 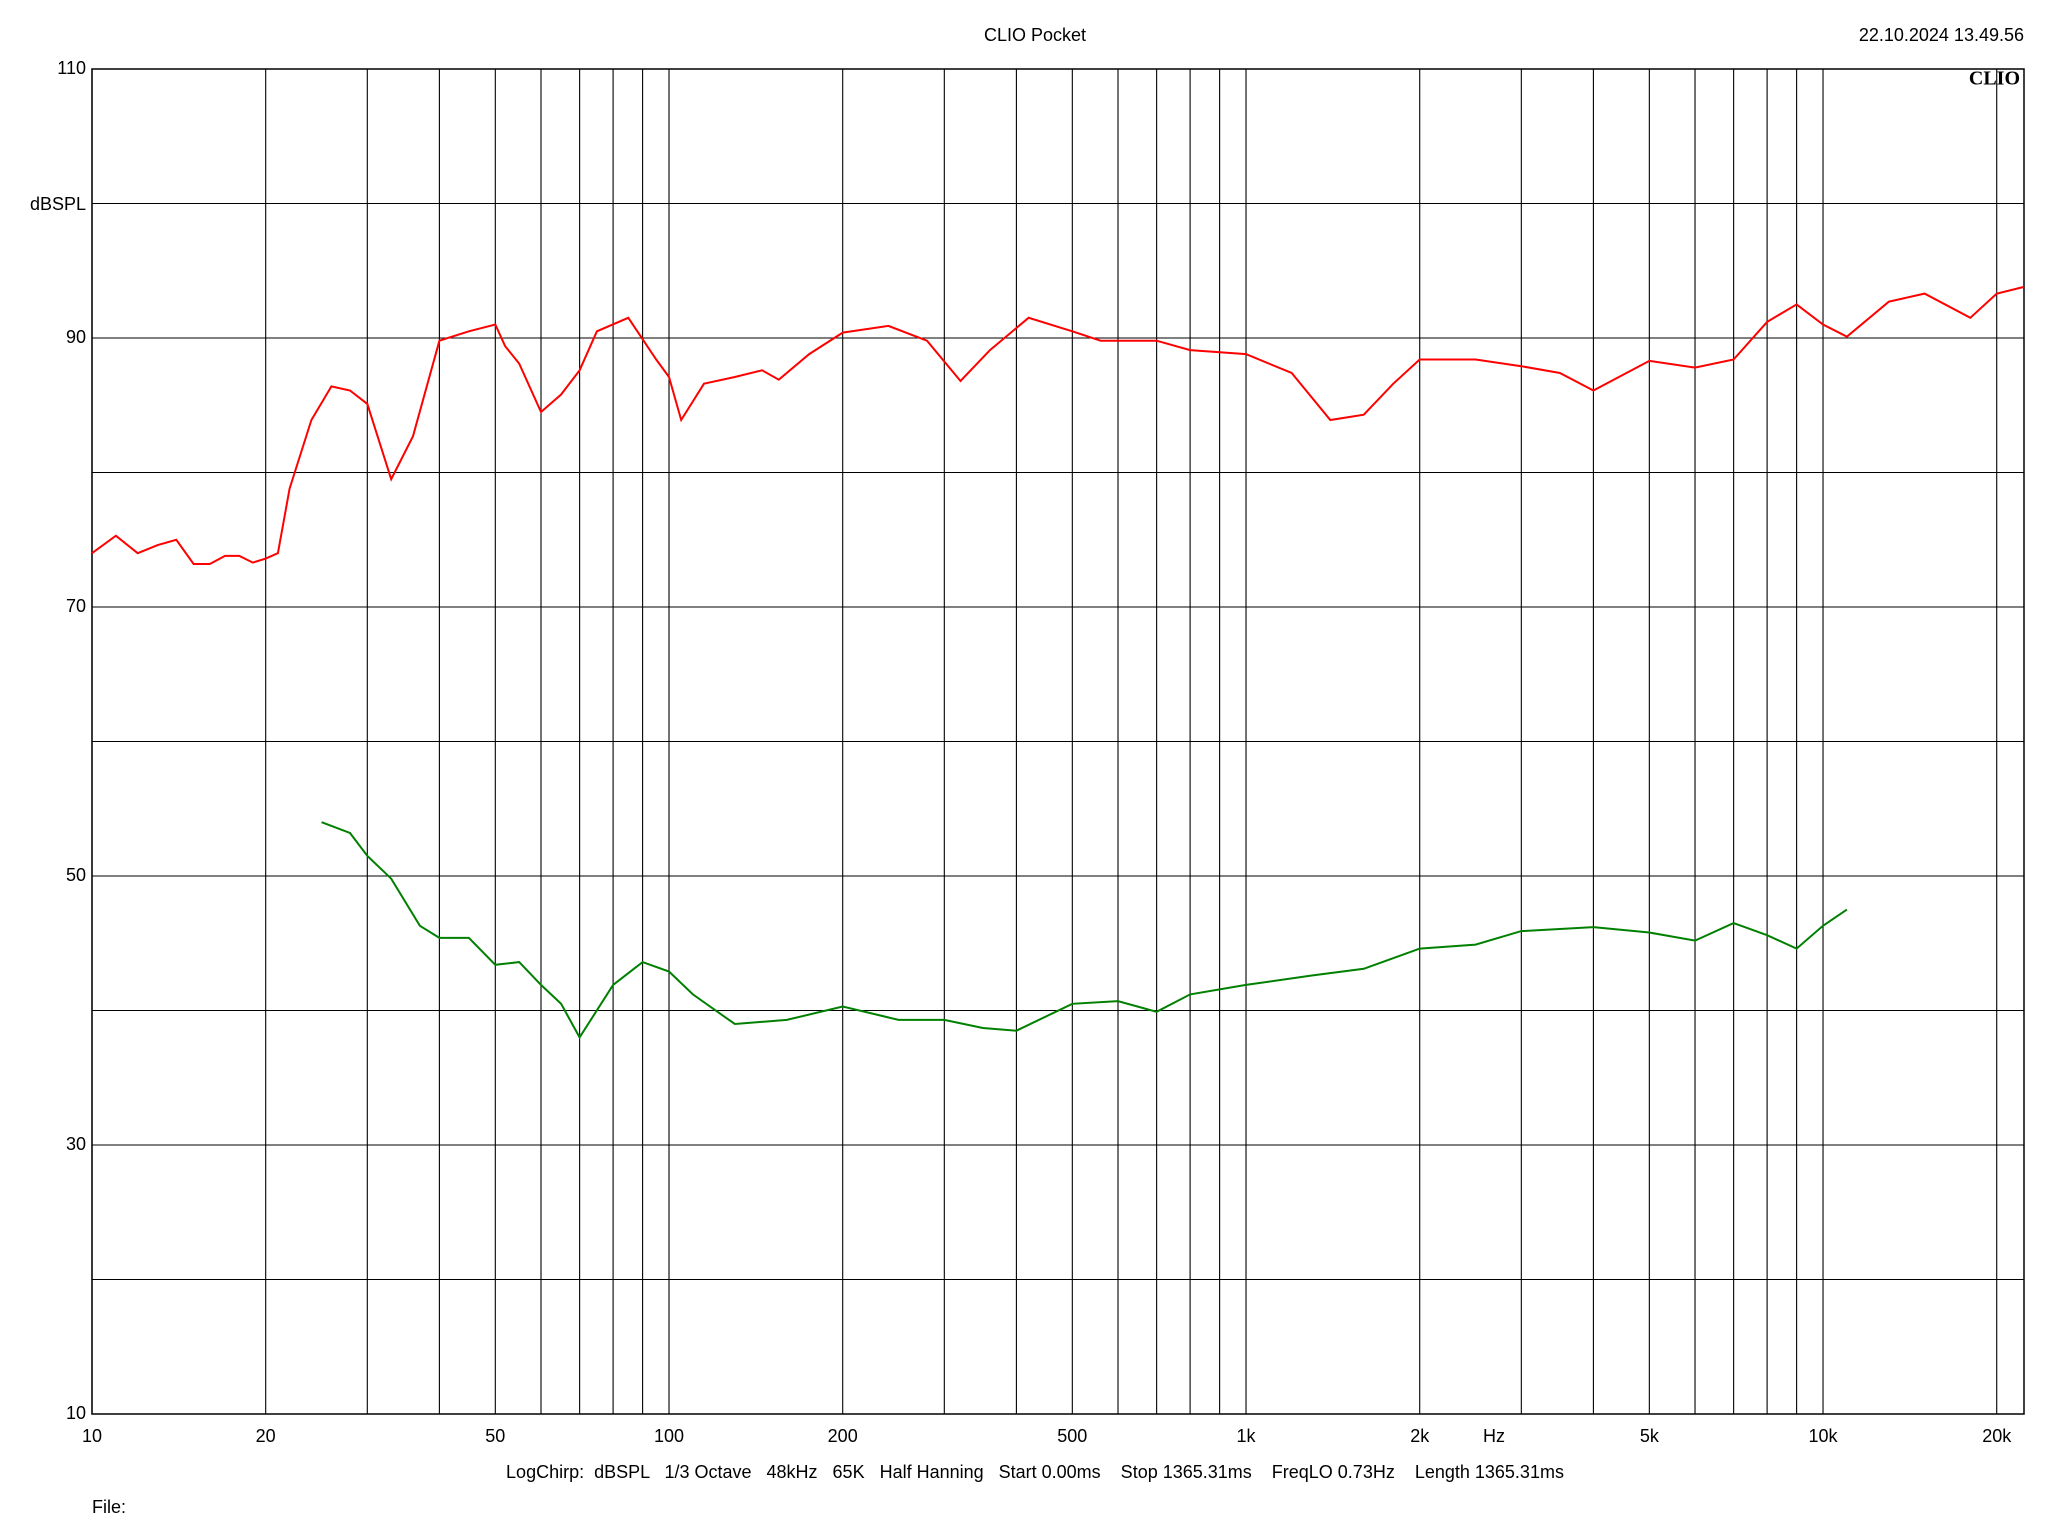 I want to click on x-tick-label: 20k, so click(x=1997, y=1436).